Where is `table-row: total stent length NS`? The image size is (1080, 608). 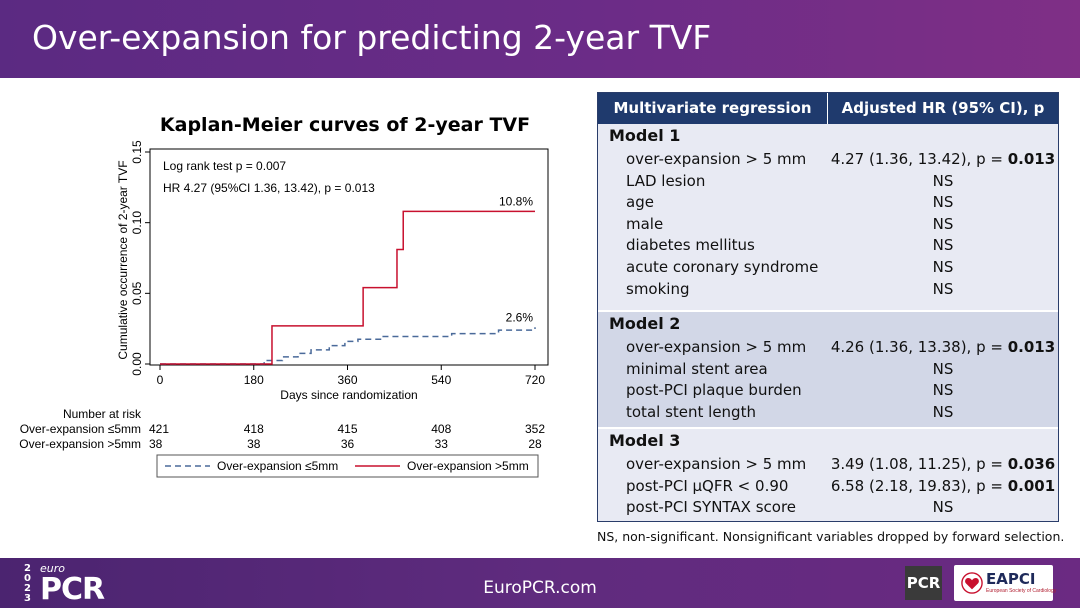
table-row: total stent length NS is located at coordinates (828, 414).